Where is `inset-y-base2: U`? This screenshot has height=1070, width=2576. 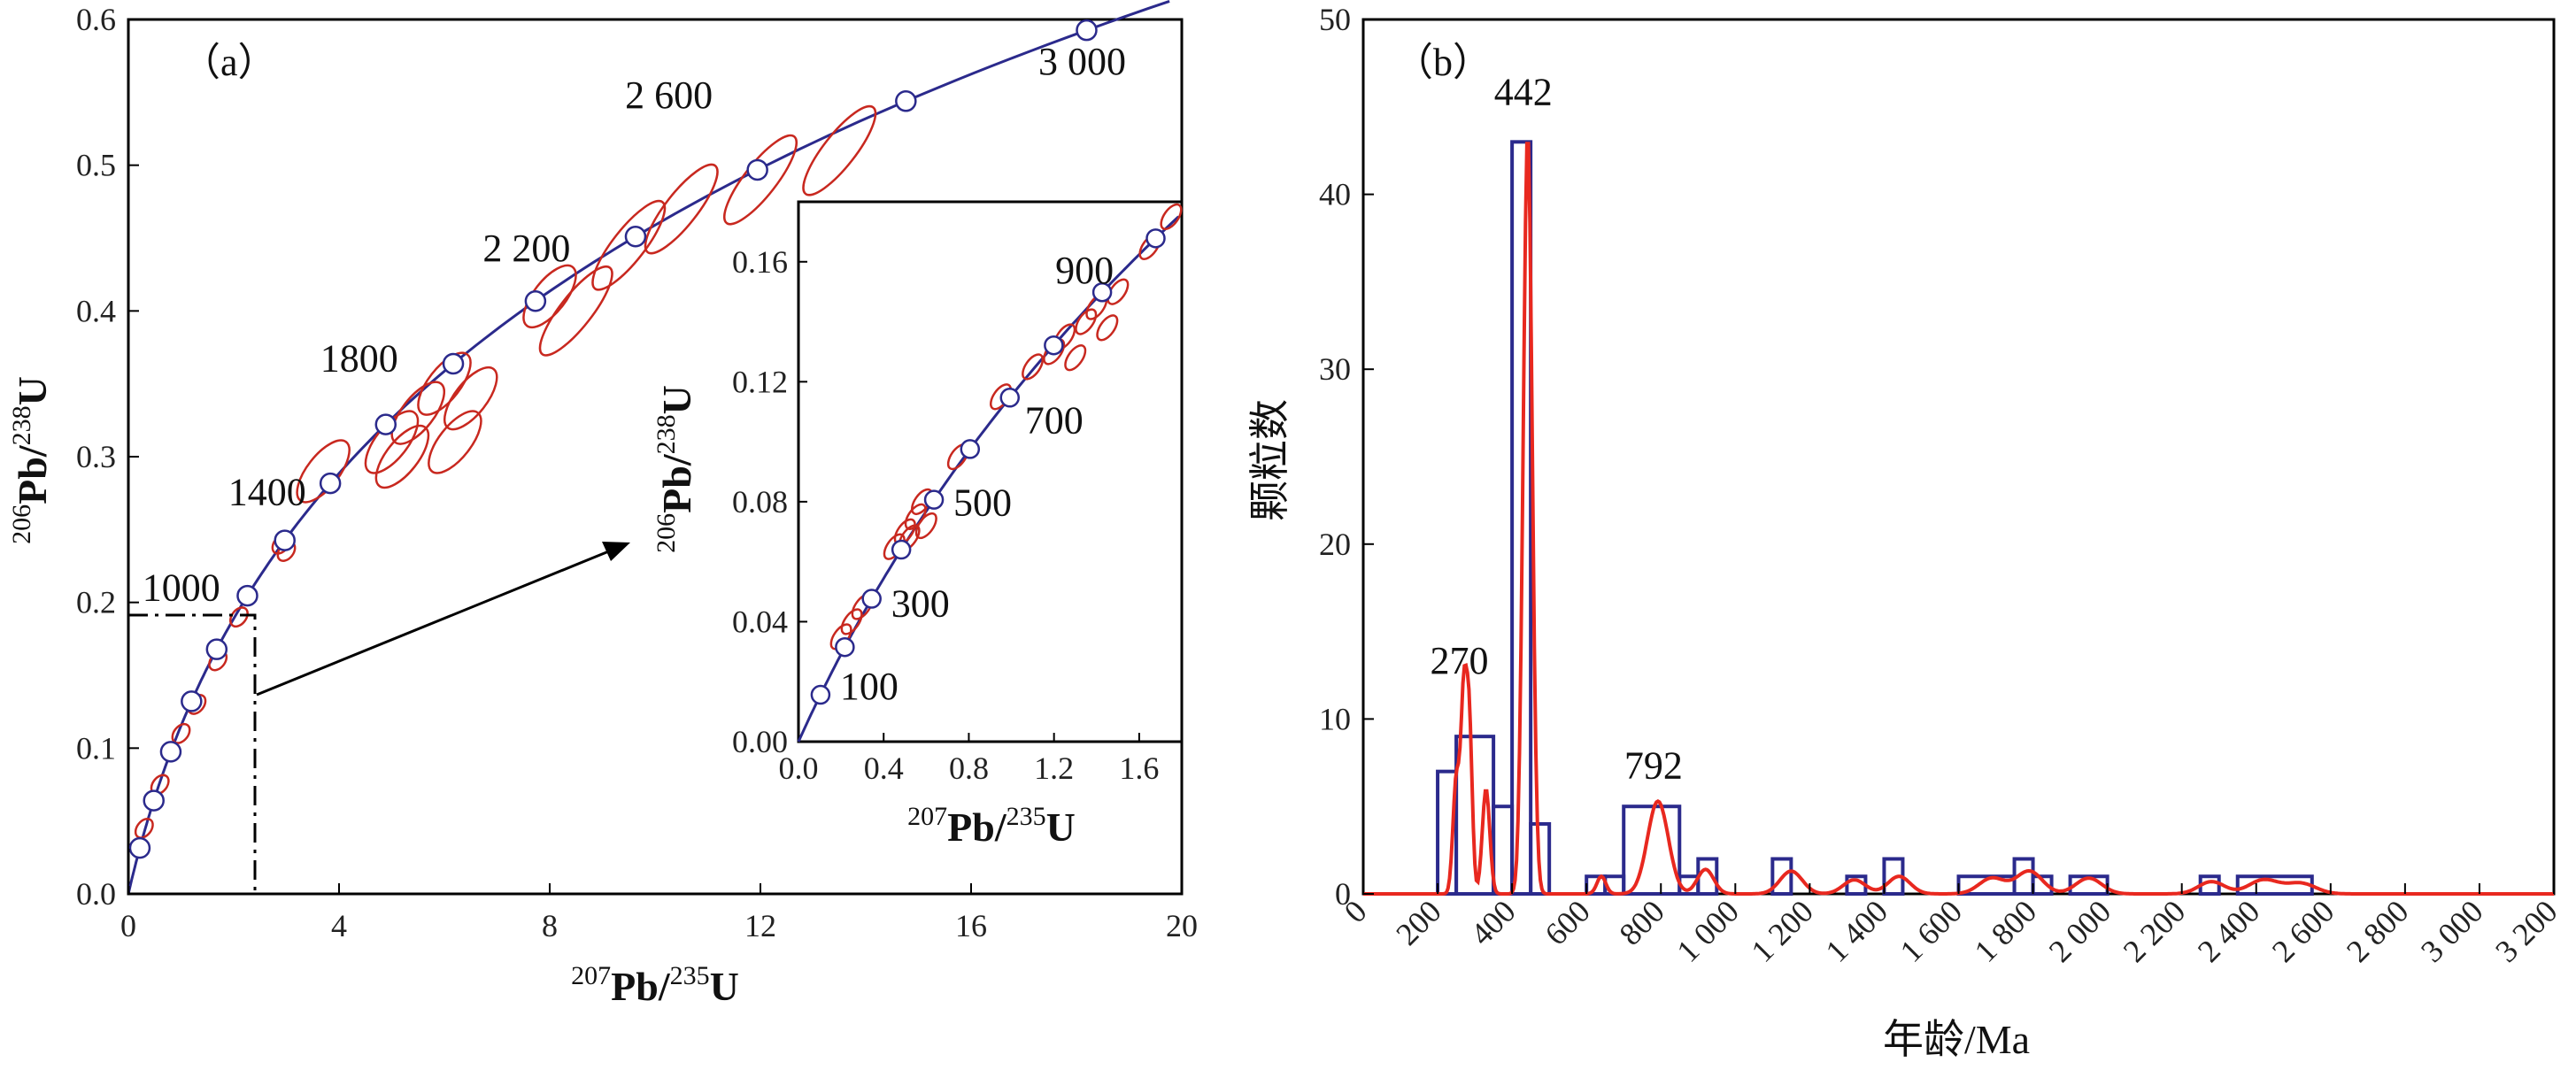
inset-y-base2: U is located at coordinates (676, 399).